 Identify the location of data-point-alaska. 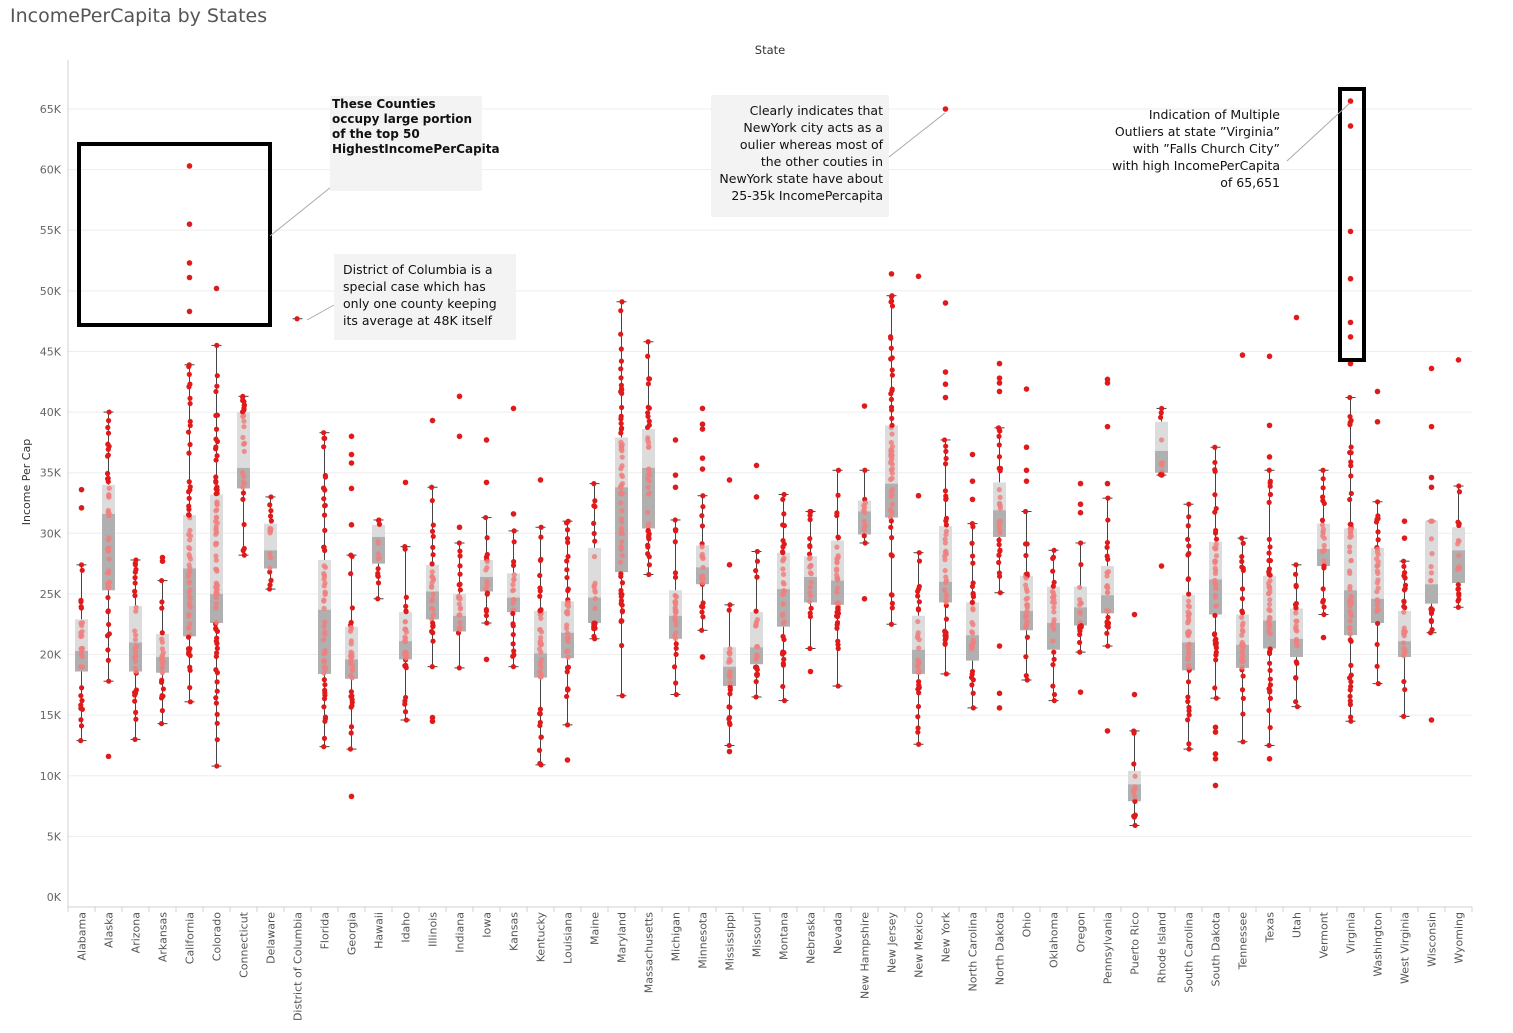
(108, 660).